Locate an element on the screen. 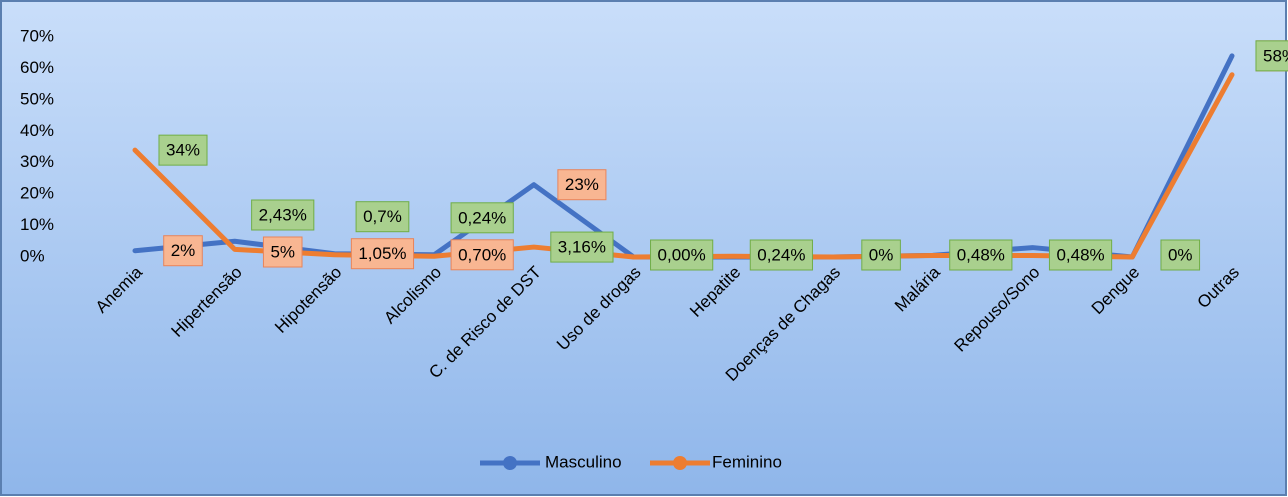 This screenshot has width=1288, height=497. data-label: 23% is located at coordinates (582, 185).